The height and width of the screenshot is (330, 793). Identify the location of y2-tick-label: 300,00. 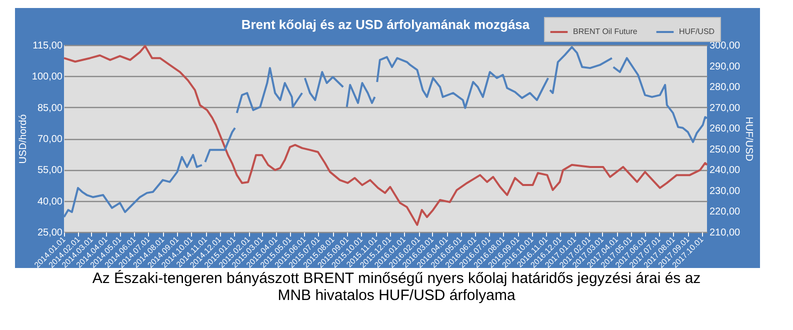
(725, 46).